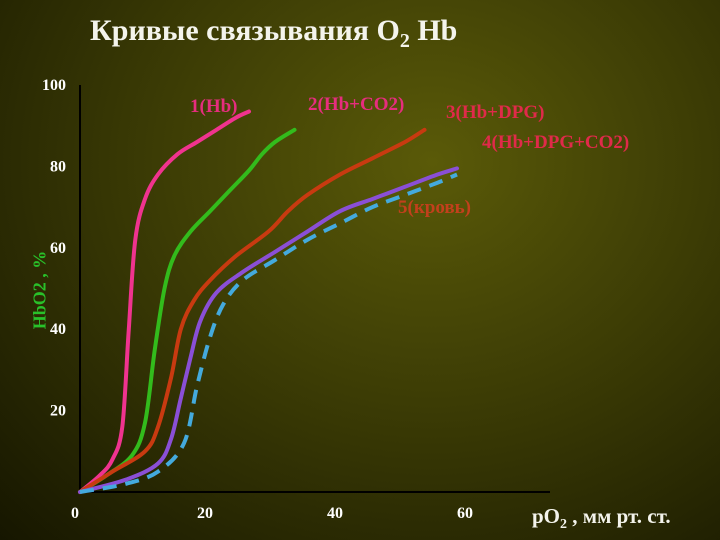 Image resolution: width=720 pixels, height=540 pixels. Describe the element at coordinates (434, 207) in the screenshot. I see `series-label-5: 5(кровь)` at that location.